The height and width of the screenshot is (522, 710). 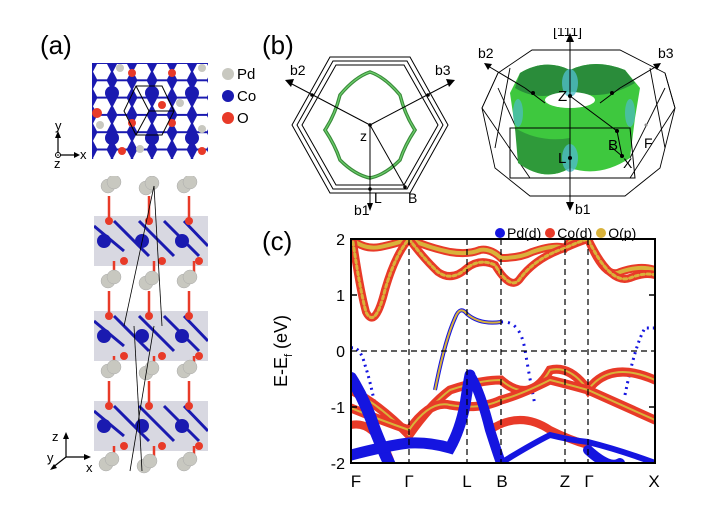 What do you see at coordinates (501, 481) in the screenshot?
I see `x-tick-B: B` at bounding box center [501, 481].